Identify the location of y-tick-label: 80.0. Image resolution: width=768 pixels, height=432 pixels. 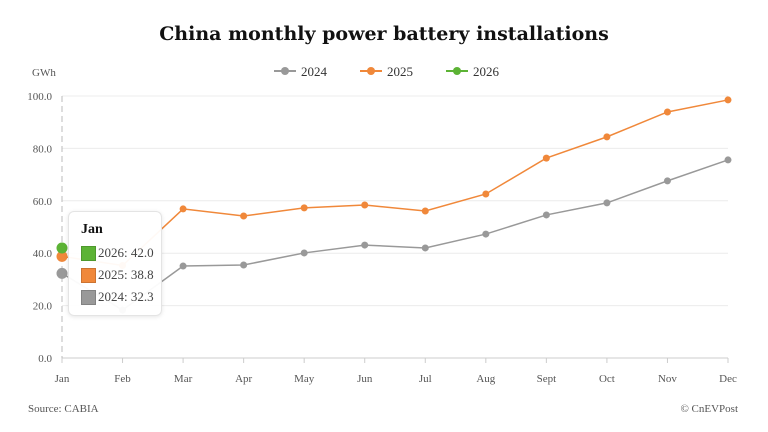
(43, 149).